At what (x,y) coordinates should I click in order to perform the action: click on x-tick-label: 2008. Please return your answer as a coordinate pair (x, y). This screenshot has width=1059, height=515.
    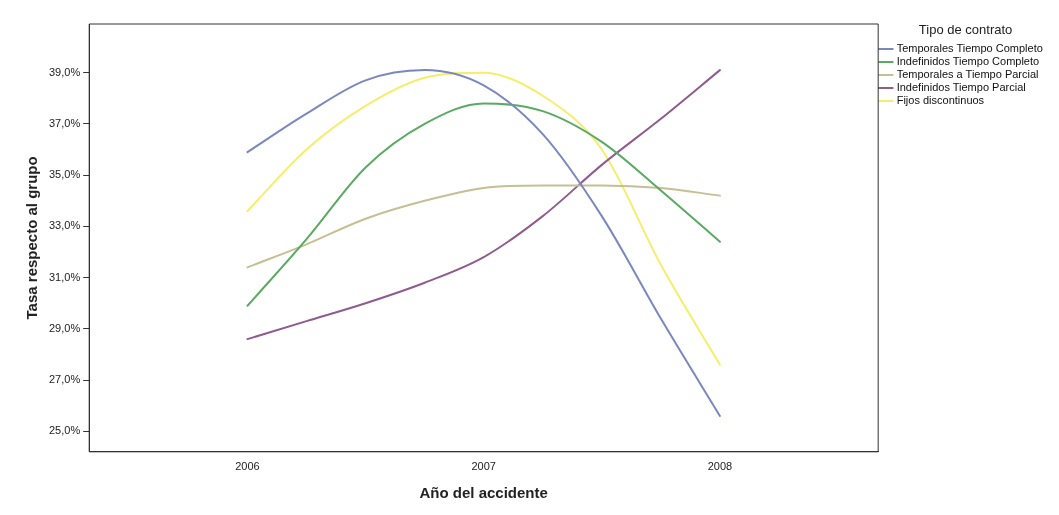
    Looking at the image, I should click on (720, 466).